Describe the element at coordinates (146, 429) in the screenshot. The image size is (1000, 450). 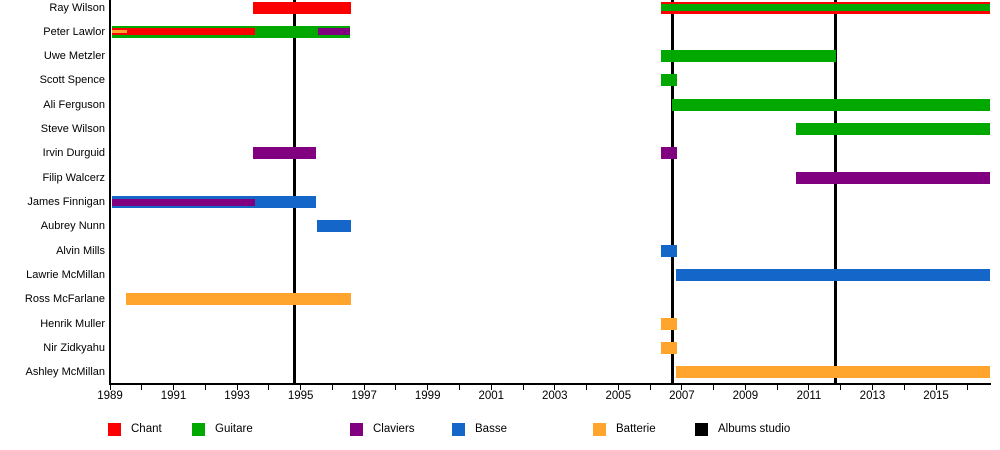
I see `legend-label-chant: Chant` at that location.